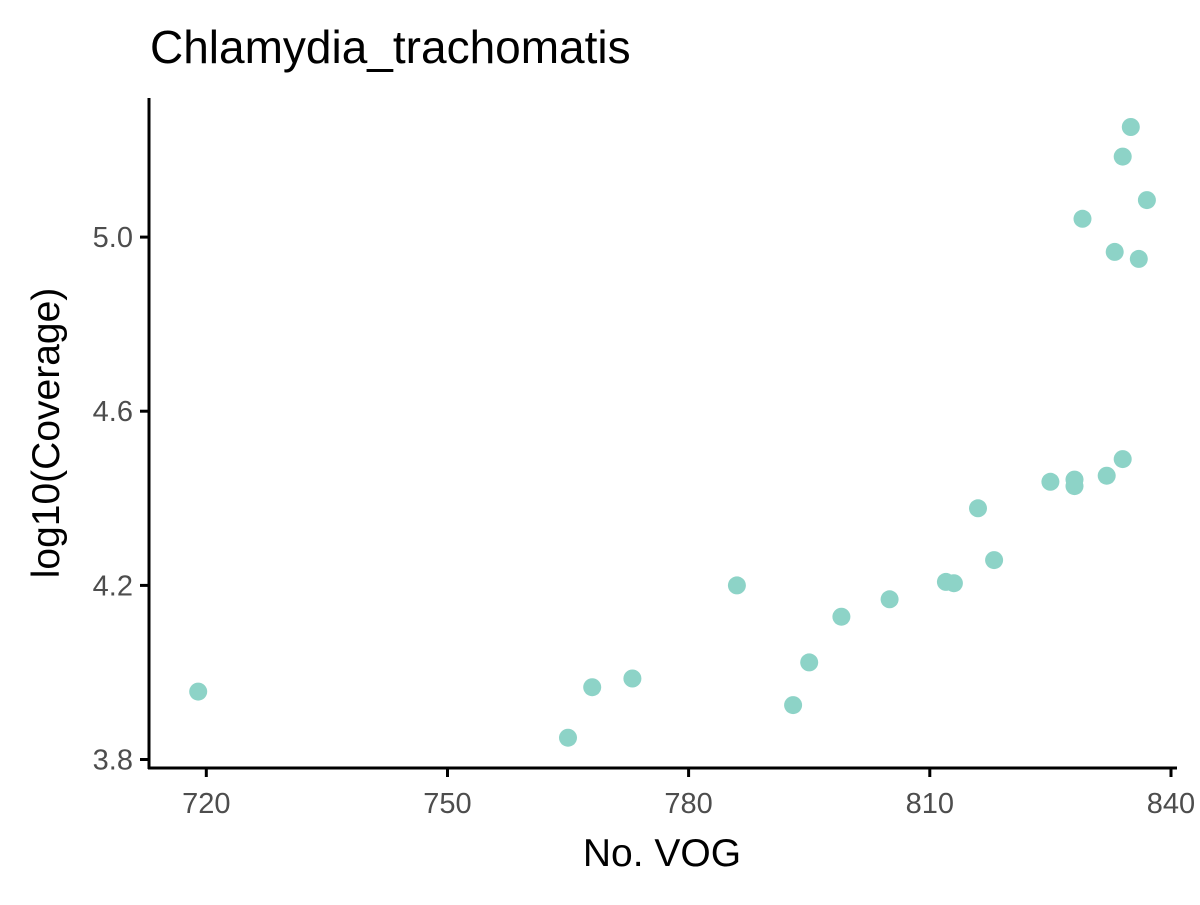  Describe the element at coordinates (206, 804) in the screenshot. I see `x-tick-label-720: 720` at that location.